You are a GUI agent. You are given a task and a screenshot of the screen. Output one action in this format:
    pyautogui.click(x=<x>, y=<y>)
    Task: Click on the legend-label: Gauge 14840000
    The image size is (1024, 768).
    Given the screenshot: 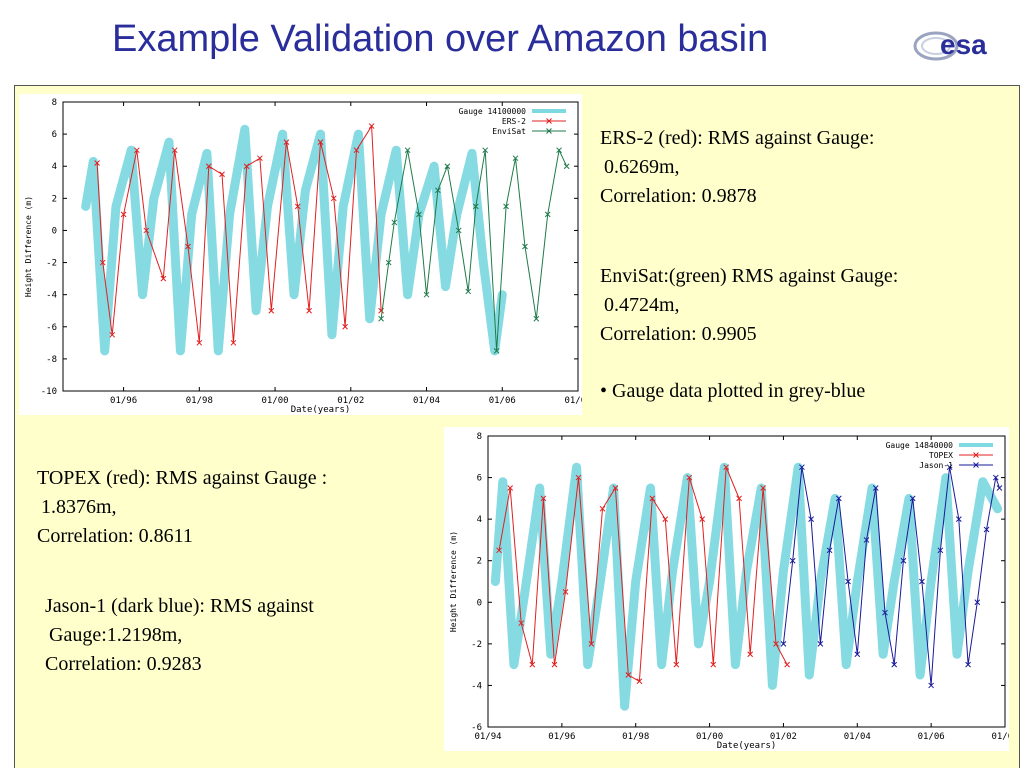 What is the action you would take?
    pyautogui.click(x=920, y=445)
    